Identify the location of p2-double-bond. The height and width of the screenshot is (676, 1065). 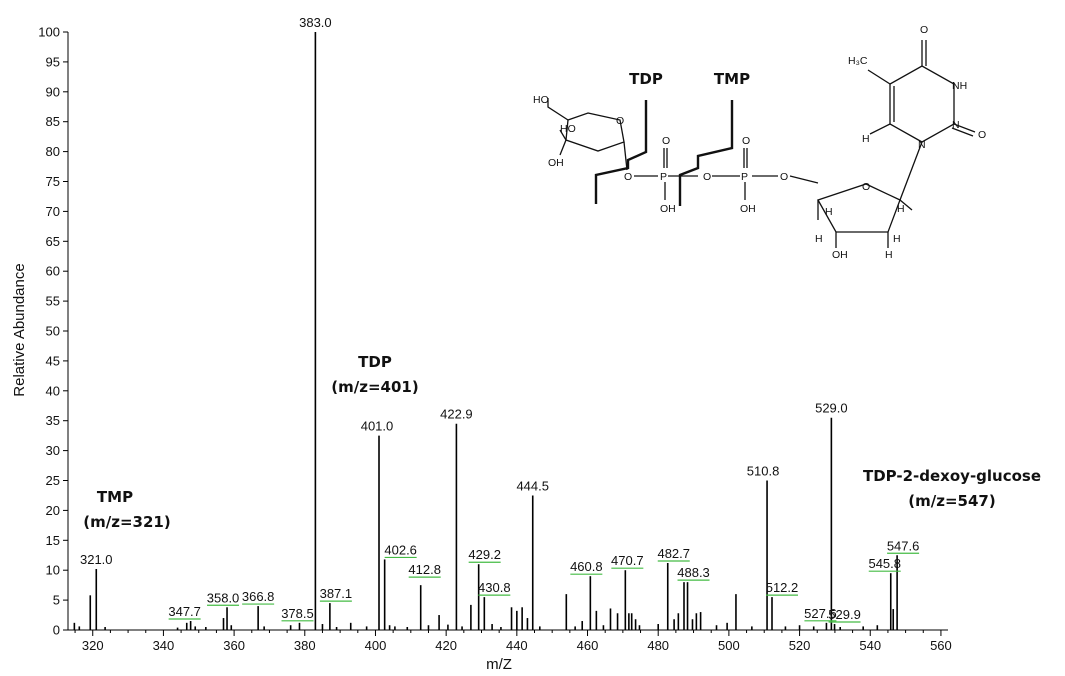
(745, 158).